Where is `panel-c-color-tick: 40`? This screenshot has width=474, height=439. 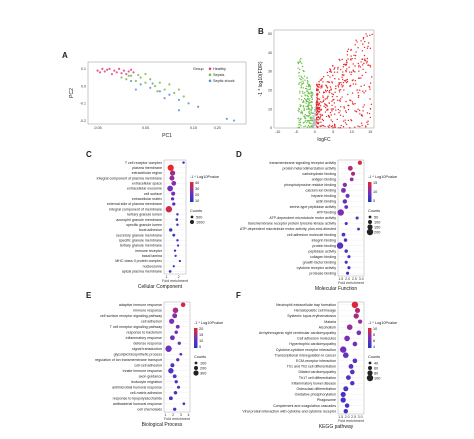
panel-c-color-tick: 40 is located at coordinates (197, 183).